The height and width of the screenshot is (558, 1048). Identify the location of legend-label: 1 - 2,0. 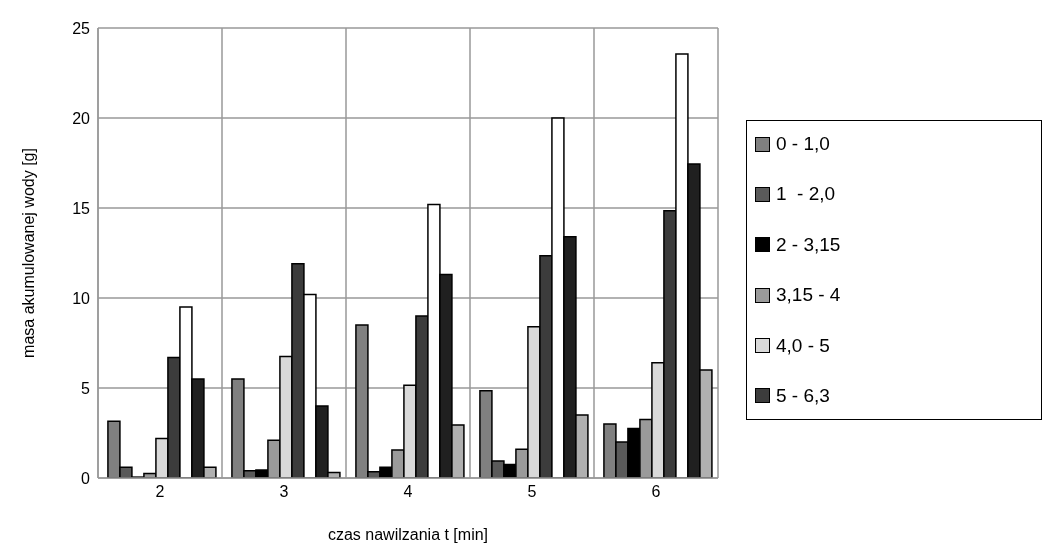
(806, 194).